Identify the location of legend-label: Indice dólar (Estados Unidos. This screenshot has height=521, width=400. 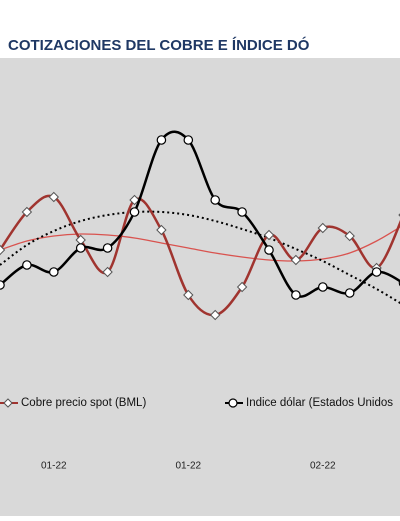
(319, 403).